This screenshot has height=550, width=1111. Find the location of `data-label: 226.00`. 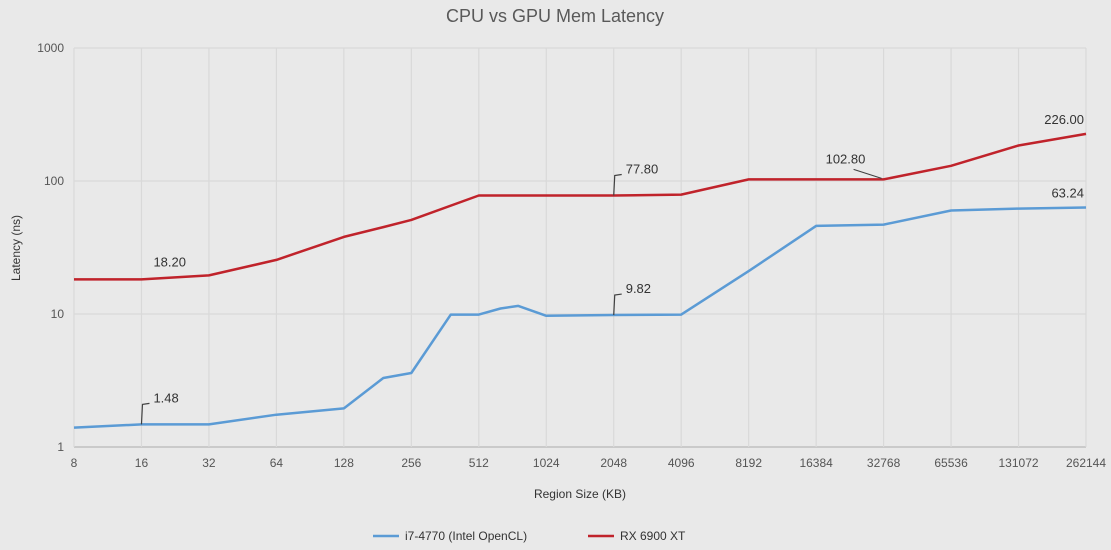

data-label: 226.00 is located at coordinates (1064, 119).